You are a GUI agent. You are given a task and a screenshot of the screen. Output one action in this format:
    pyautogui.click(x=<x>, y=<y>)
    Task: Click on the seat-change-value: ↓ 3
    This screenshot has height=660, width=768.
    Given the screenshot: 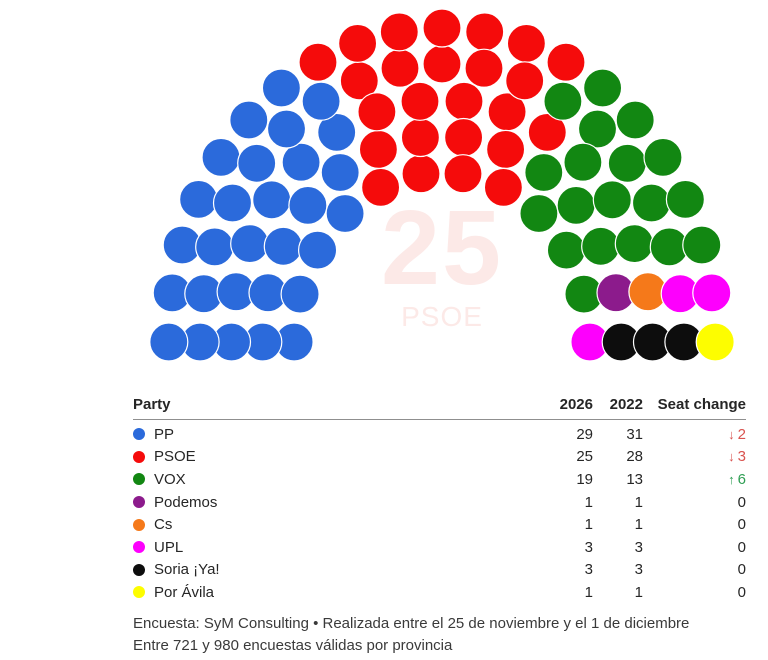 What is the action you would take?
    pyautogui.click(x=694, y=456)
    